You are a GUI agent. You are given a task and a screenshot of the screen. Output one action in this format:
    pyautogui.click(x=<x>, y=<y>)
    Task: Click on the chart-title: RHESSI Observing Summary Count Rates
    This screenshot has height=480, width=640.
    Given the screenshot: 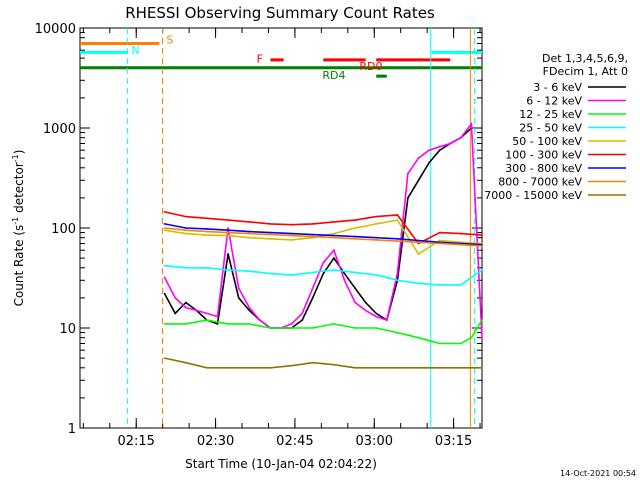 What is the action you would take?
    pyautogui.click(x=280, y=13)
    